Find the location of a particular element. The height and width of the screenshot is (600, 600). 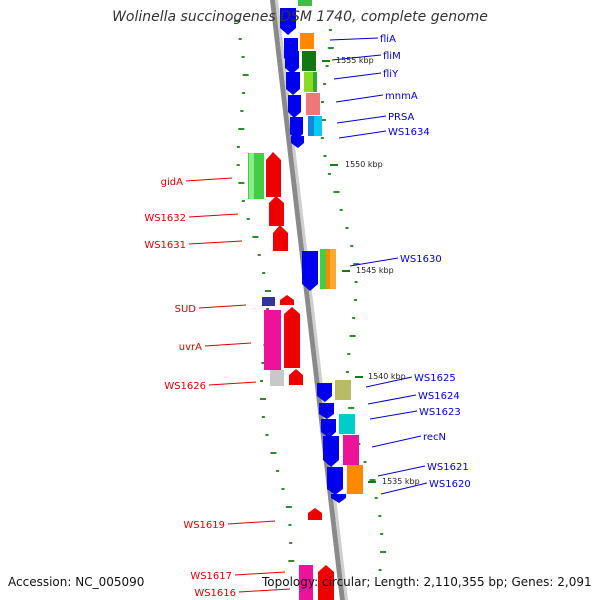

gene-label-recN: recN is located at coordinates (434, 437).